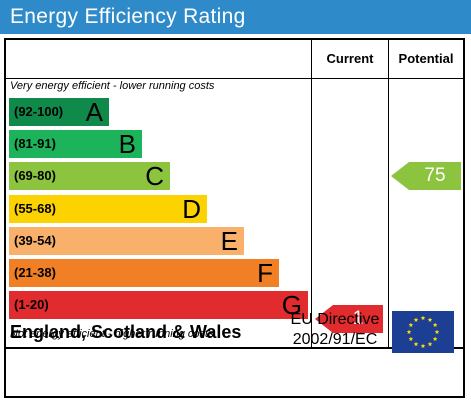 The image size is (471, 404). I want to click on footer-country: England, Scotland & Wales, so click(126, 332).